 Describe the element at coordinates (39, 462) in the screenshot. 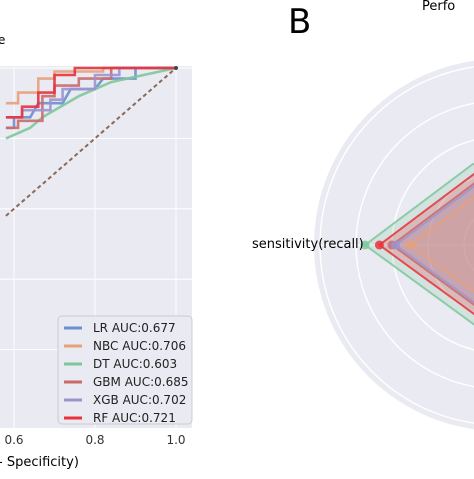

I see `roc-xlabel-fragment: - Specificity)` at that location.